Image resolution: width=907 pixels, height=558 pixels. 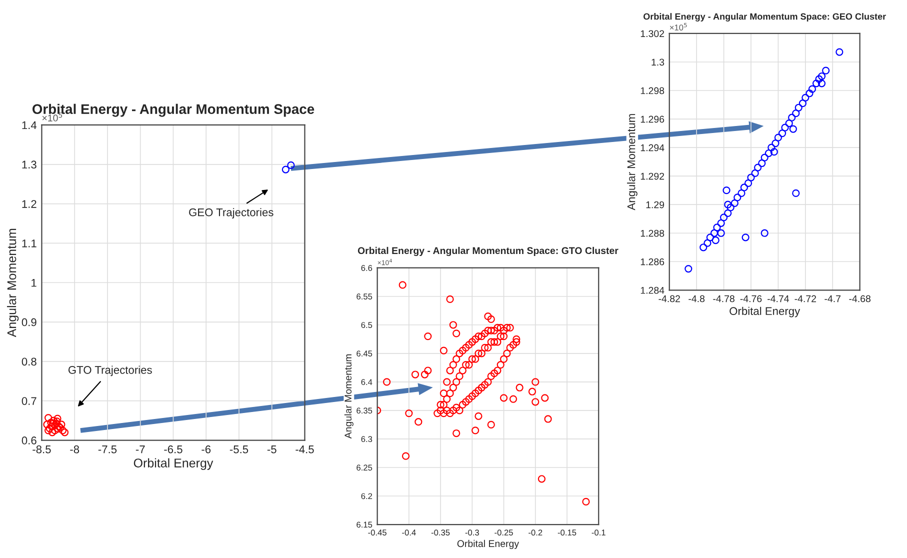 What do you see at coordinates (503, 533) in the screenshot?
I see `x-tick-label: -0.25` at bounding box center [503, 533].